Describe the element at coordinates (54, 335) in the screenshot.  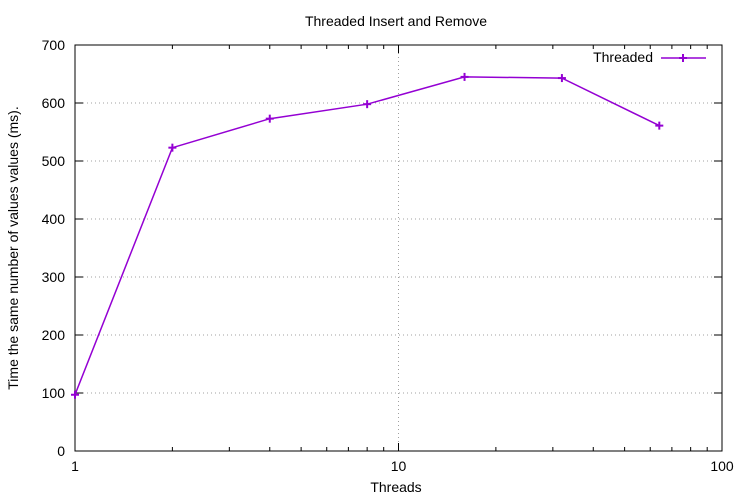
I see `y-tick-label: 200` at that location.